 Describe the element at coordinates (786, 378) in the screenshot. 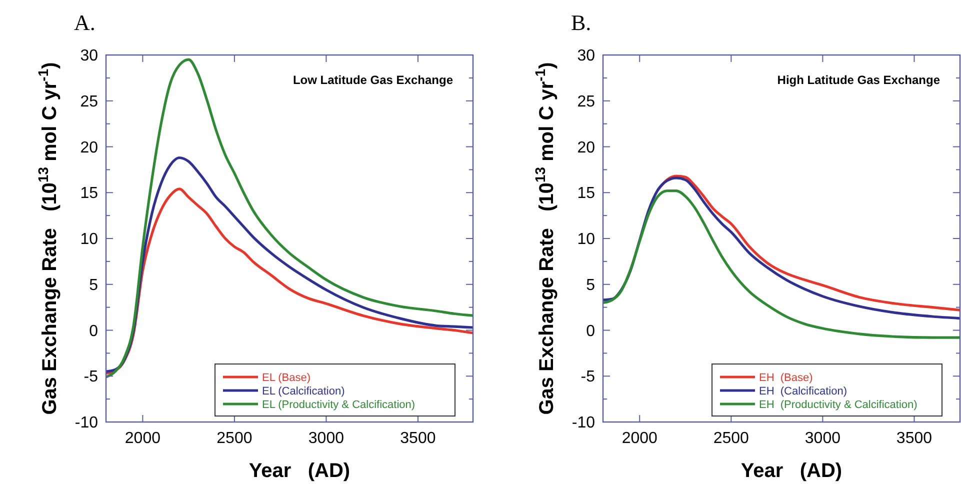

I see `legend-label: EH (Base)` at that location.